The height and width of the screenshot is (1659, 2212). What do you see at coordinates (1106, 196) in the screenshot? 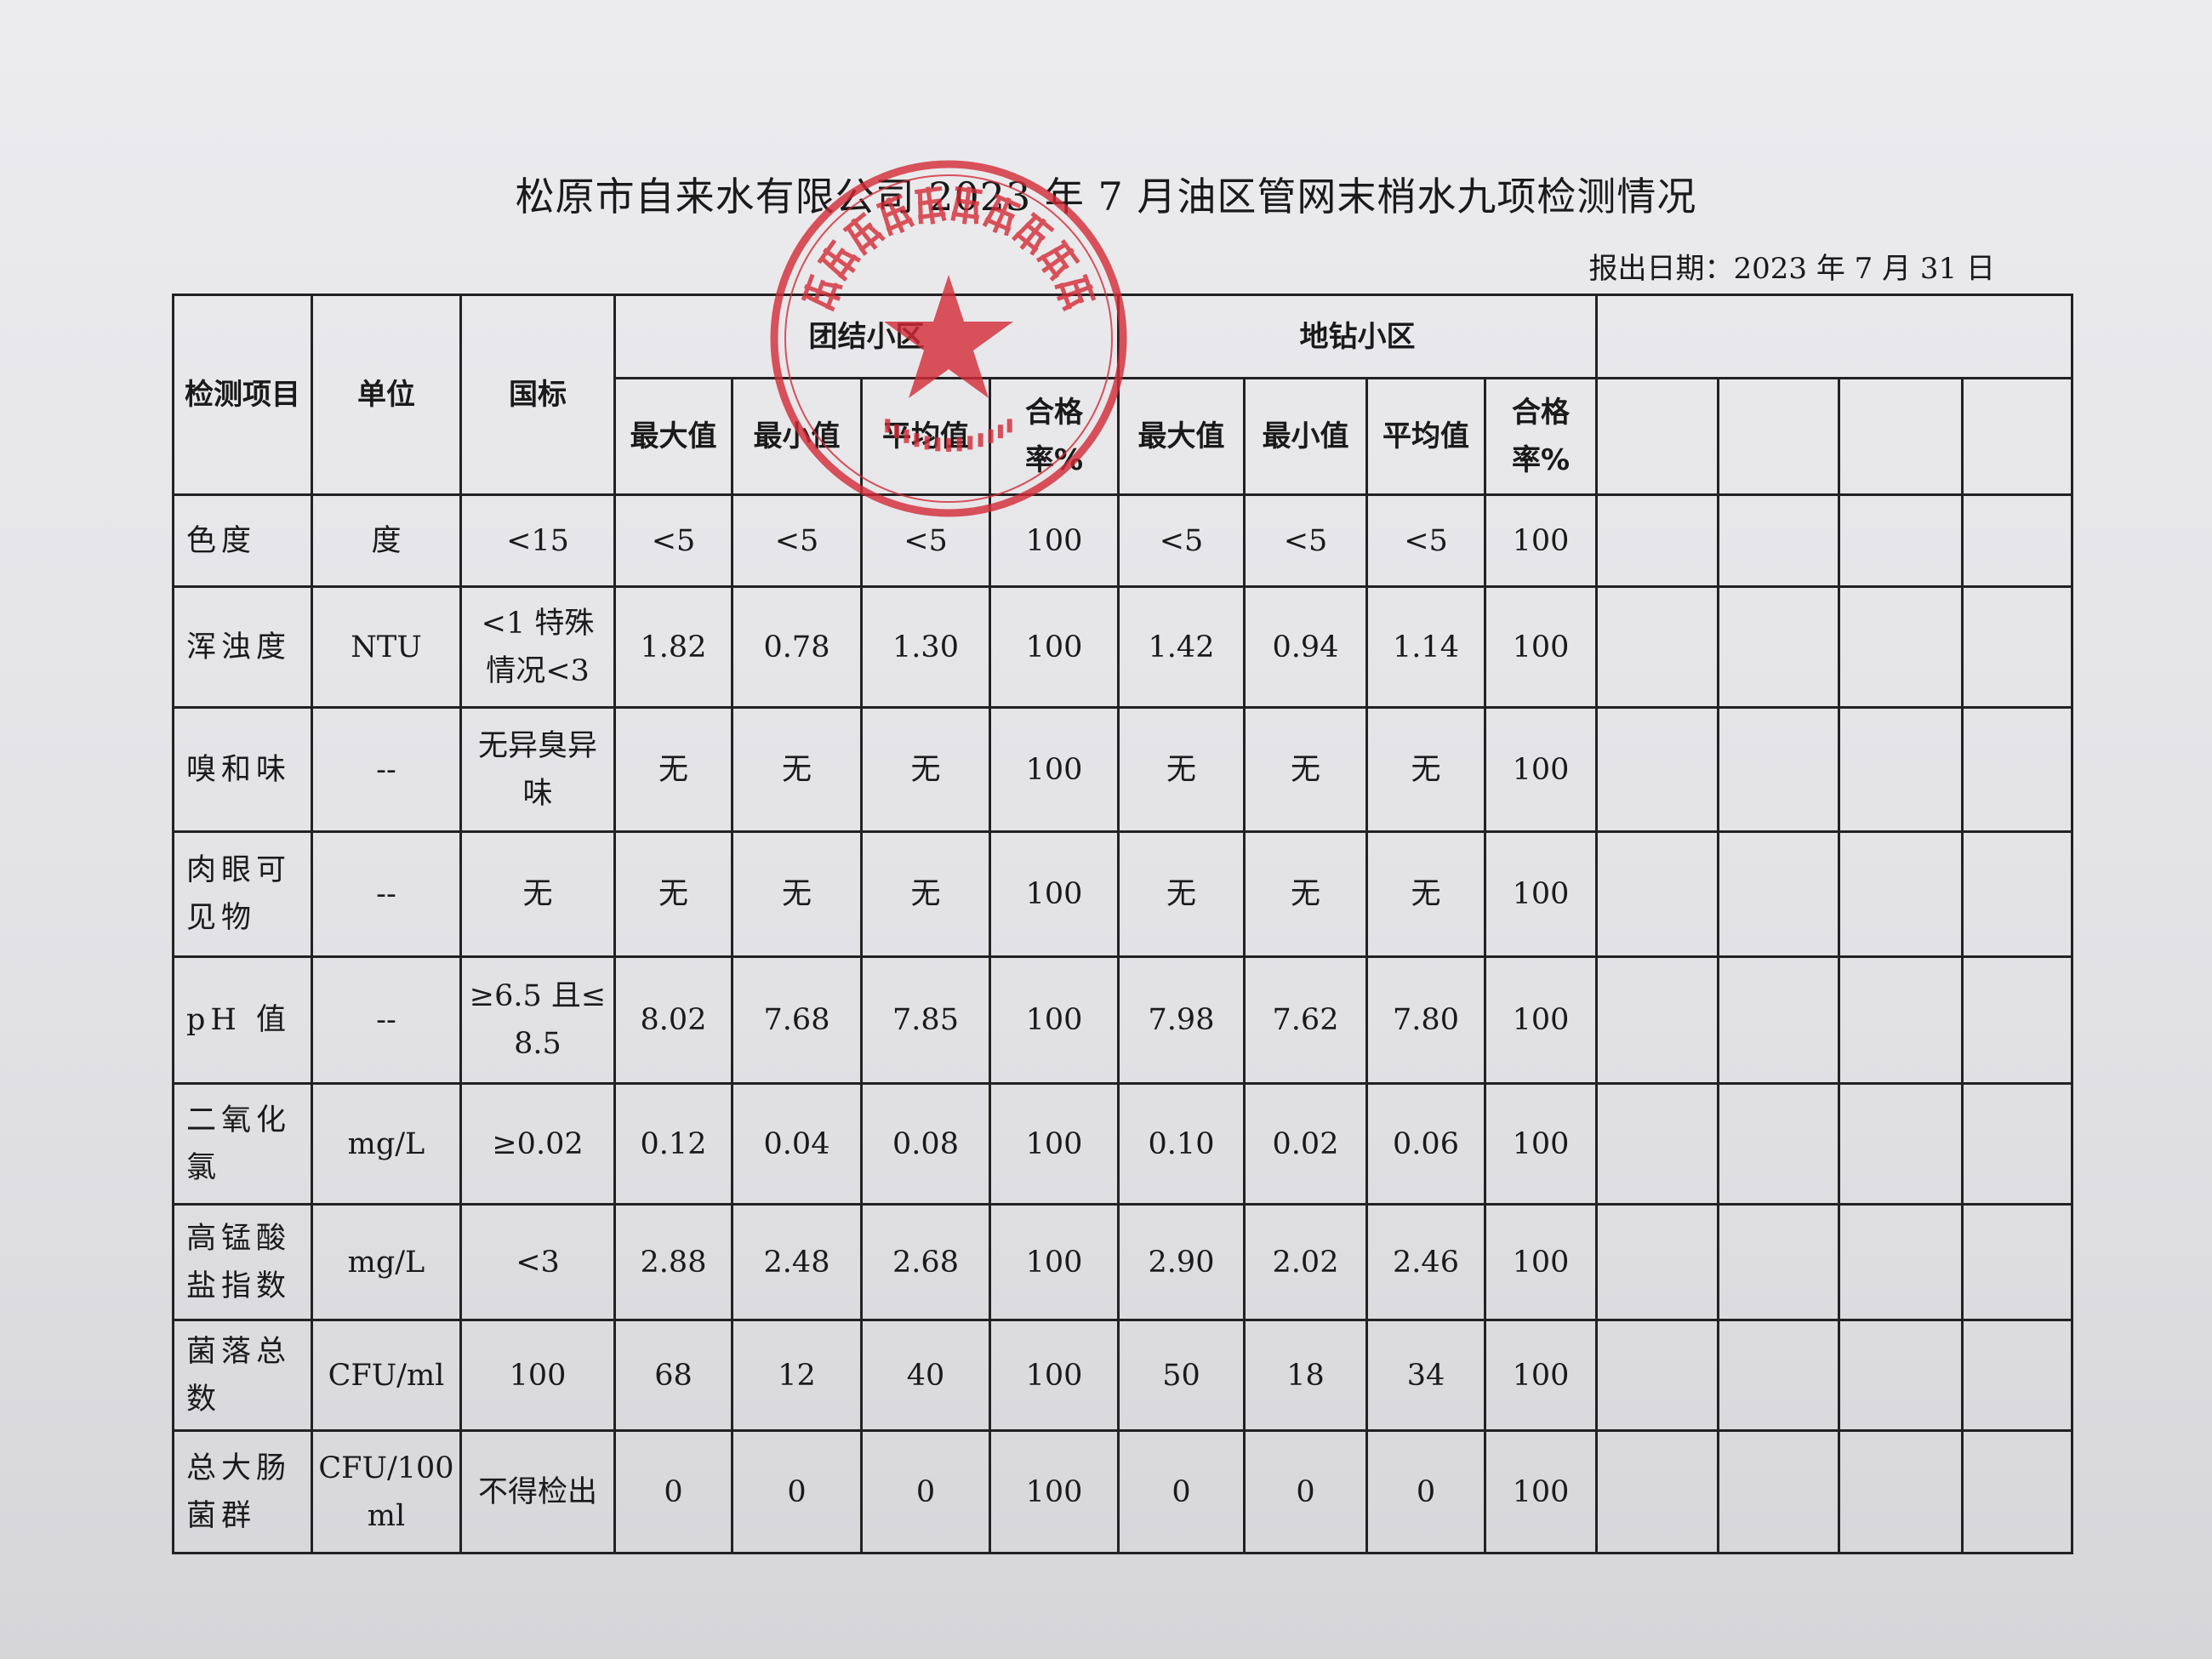
I see `document-title: 松原市自来水有限公司 2023 年 7 月油区管网末梢水九项检测情况` at bounding box center [1106, 196].